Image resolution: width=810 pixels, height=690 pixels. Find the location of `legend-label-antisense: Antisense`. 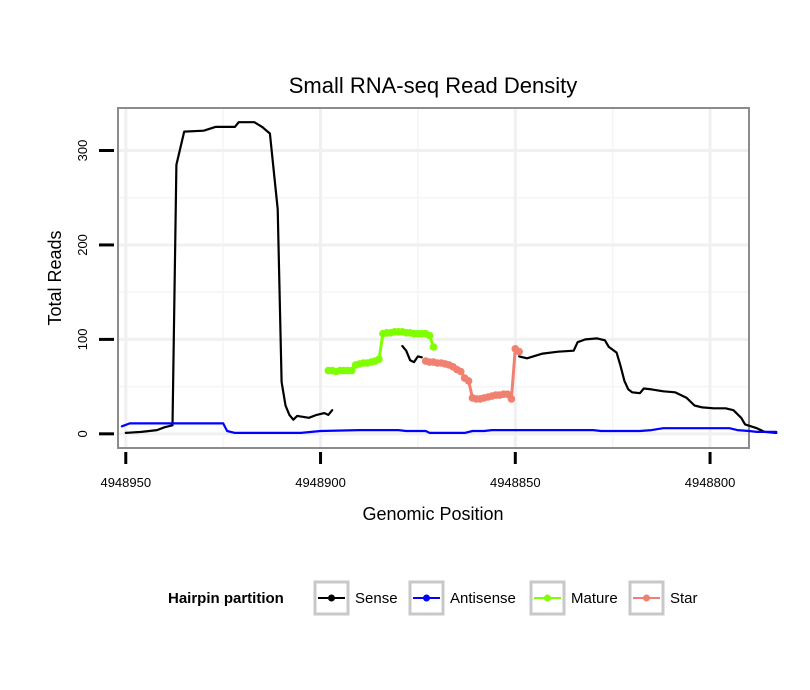

legend-label-antisense: Antisense is located at coordinates (483, 598).